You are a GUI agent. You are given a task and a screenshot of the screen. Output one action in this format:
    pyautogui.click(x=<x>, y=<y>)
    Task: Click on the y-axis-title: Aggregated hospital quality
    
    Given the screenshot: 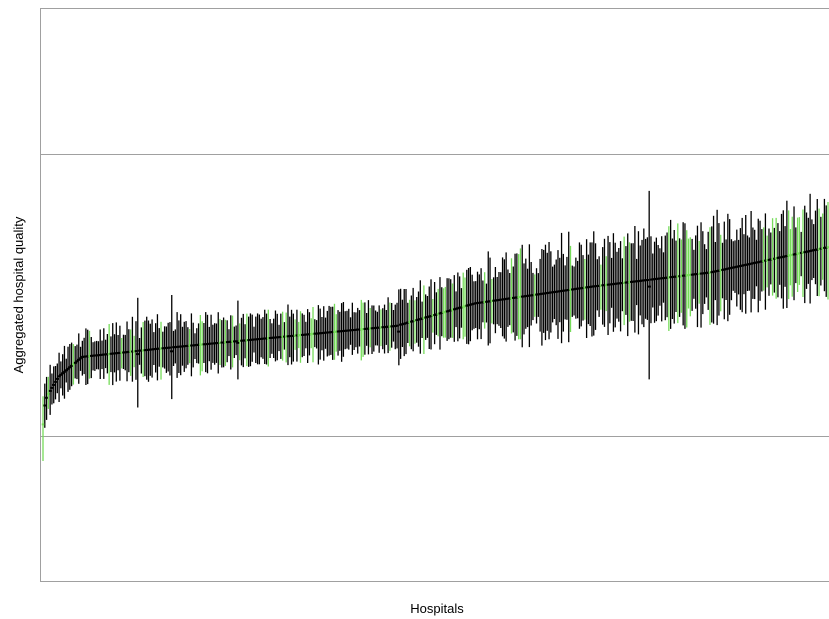 What is the action you would take?
    pyautogui.click(x=18, y=294)
    